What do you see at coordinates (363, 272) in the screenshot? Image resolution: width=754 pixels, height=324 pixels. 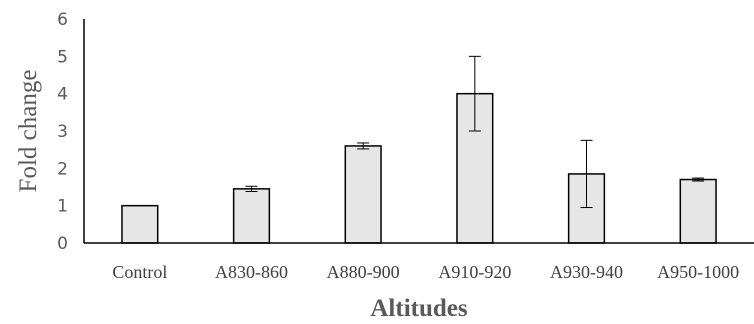 I see `x-tick-label: A880-900` at bounding box center [363, 272].